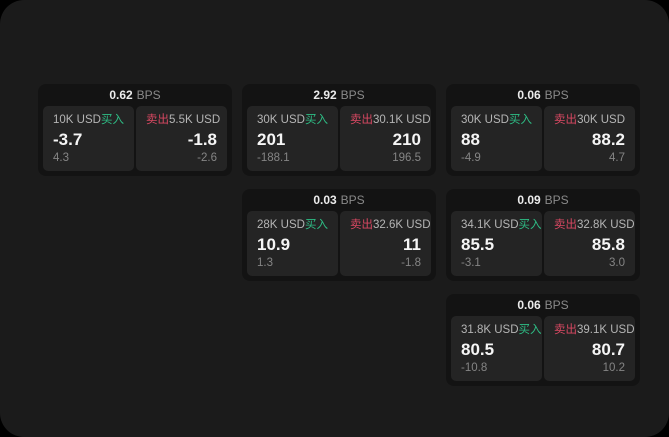 The width and height of the screenshot is (669, 437). Describe the element at coordinates (402, 225) in the screenshot. I see `sell-size: 32.6K USD` at that location.